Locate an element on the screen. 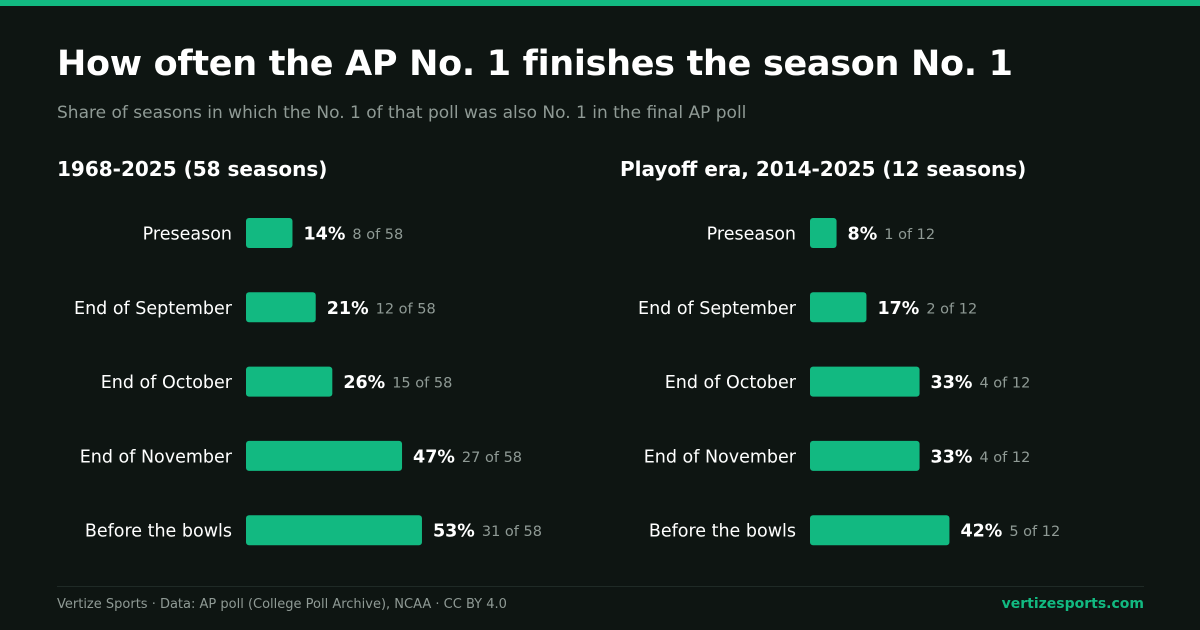  value-label: 21% is located at coordinates (348, 309).